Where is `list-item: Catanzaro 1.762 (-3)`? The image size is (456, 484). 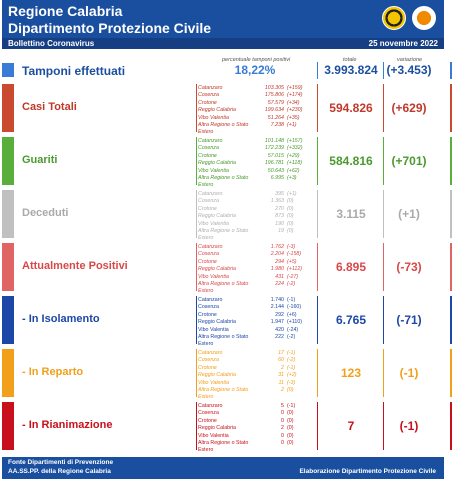 list-item: Catanzaro 1.762 (-3) is located at coordinates (247, 247).